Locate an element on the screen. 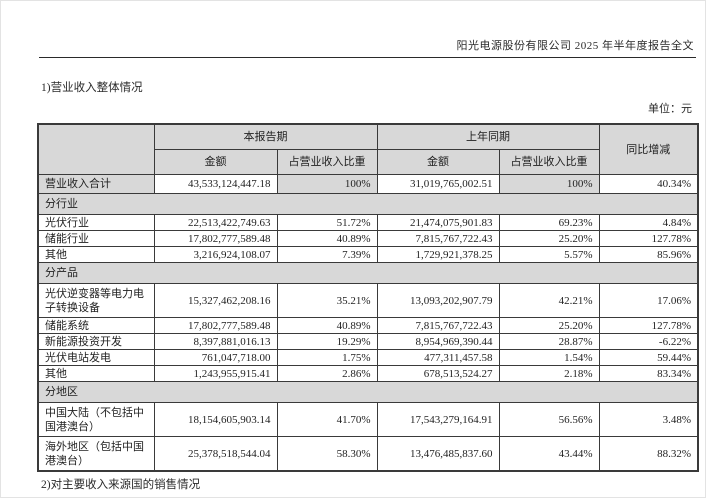  cell-current-pct: 51.72% is located at coordinates (327, 222).